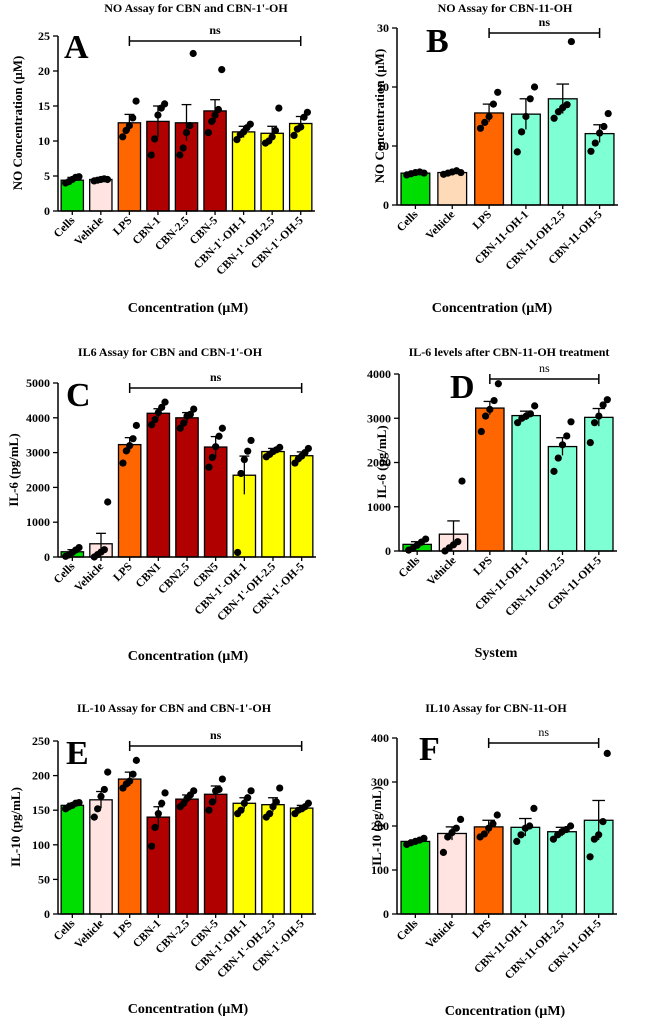 The image size is (648, 1024). I want to click on y-tick-label-4: 400, so click(380, 738).